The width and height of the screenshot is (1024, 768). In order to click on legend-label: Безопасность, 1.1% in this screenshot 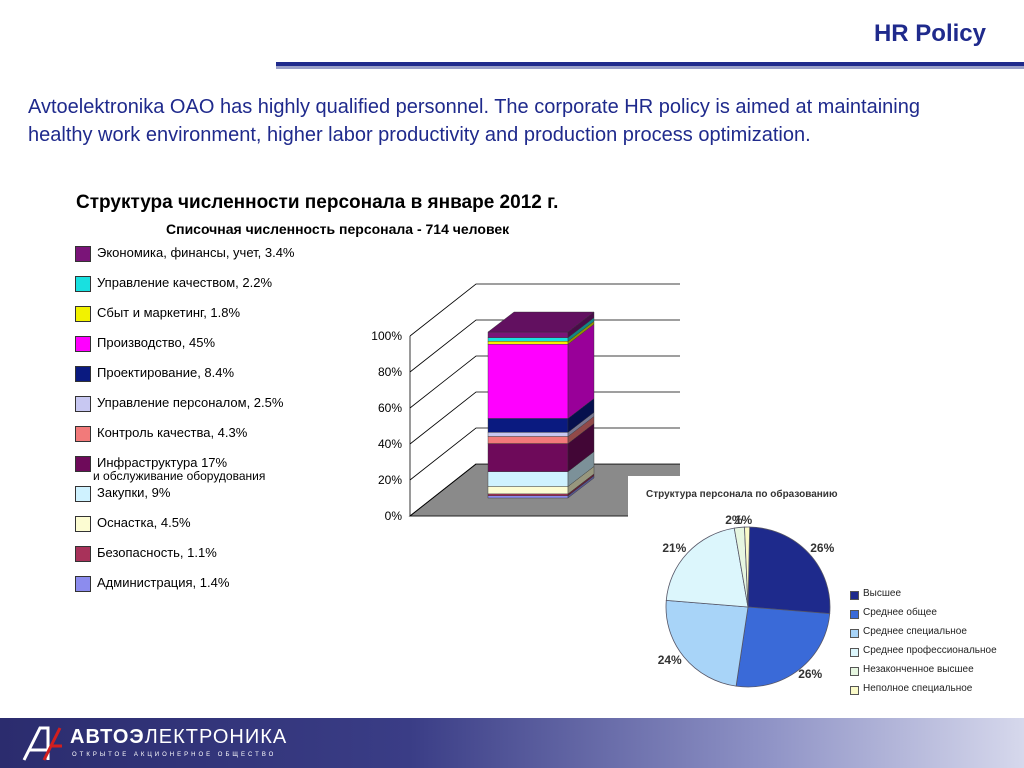, I will do `click(157, 552)`.